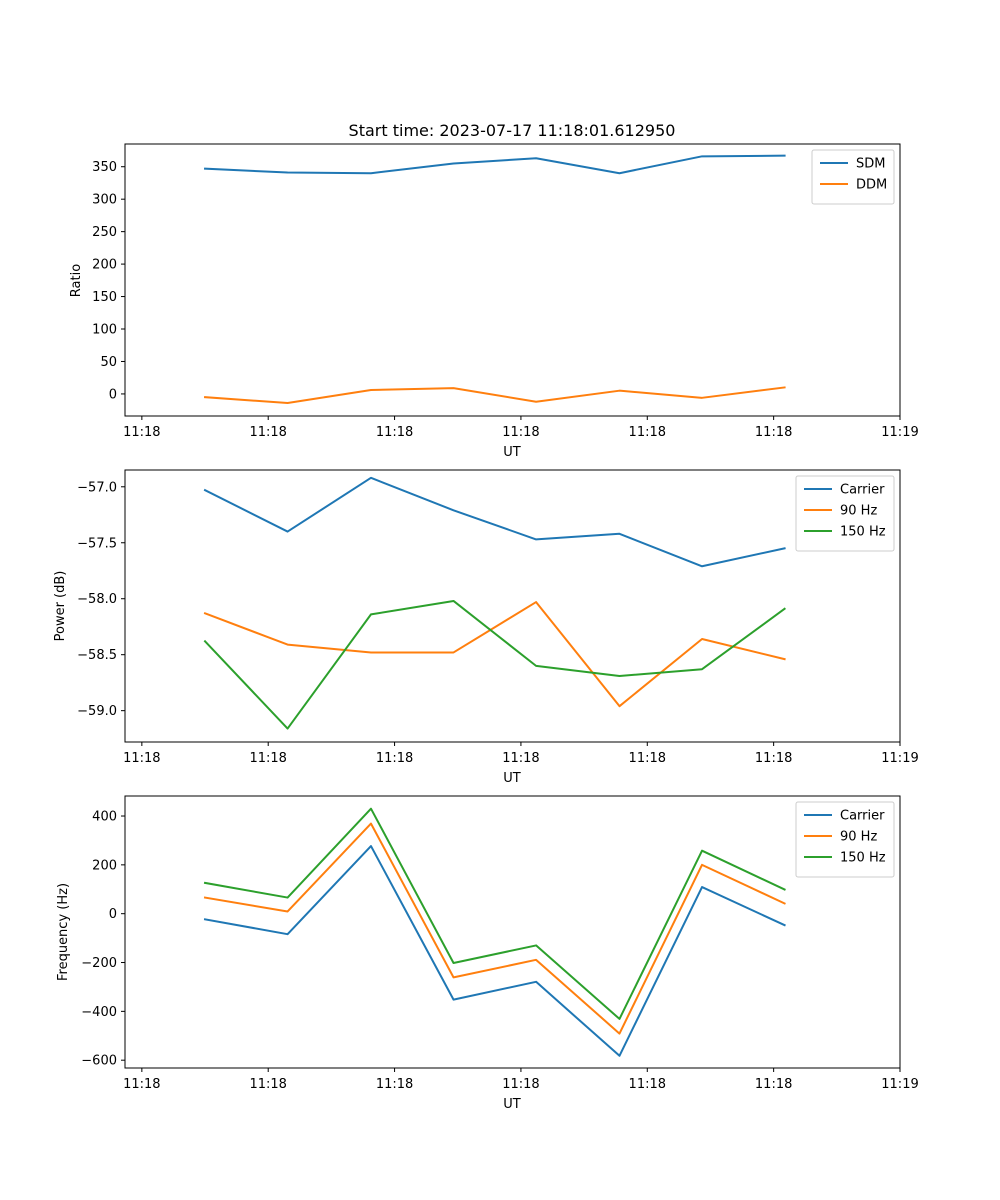  What do you see at coordinates (108, 362) in the screenshot?
I see `y-tick-label: 50` at bounding box center [108, 362].